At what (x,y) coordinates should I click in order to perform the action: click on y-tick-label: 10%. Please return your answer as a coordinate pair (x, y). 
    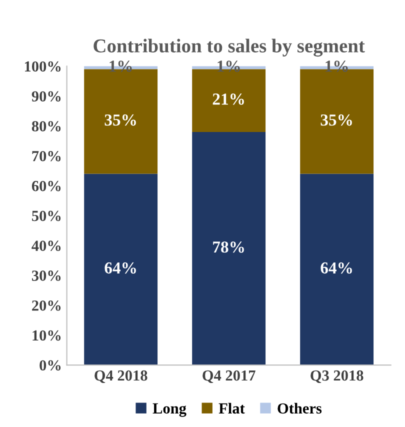
    Looking at the image, I should click on (46, 335).